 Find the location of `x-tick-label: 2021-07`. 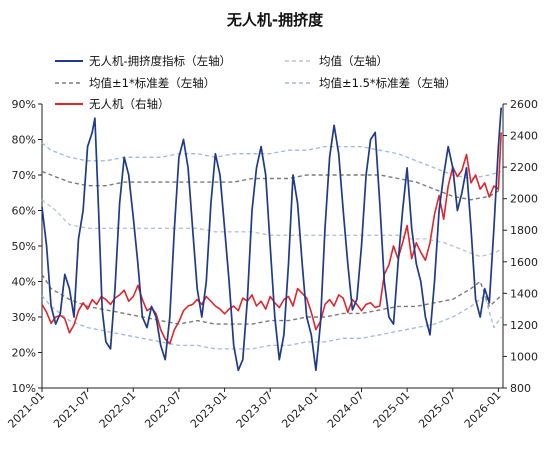

x-tick-label: 2021-07 is located at coordinates (72, 410).